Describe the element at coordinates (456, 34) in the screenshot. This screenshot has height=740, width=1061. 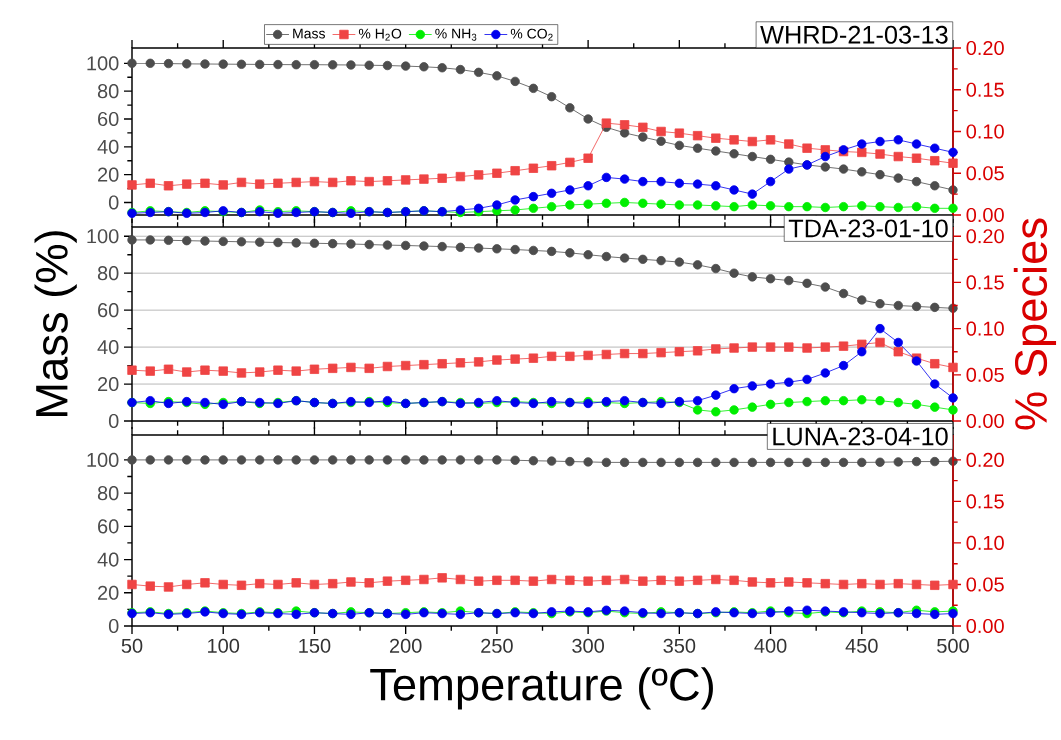
I see `legend-label: % NH$_{3}$` at that location.